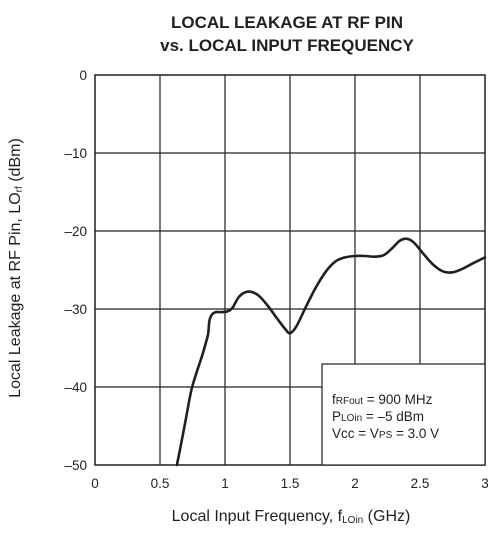 The image size is (491, 537). Describe the element at coordinates (485, 483) in the screenshot. I see `x-tick-label: 3` at that location.